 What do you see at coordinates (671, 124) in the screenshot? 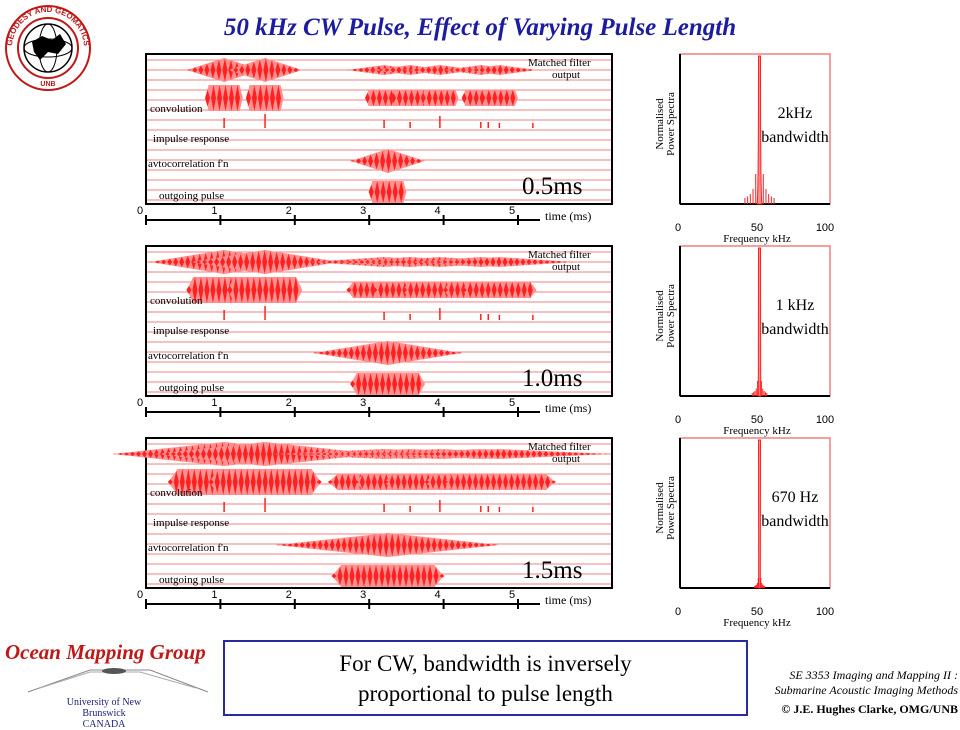
I see `panel-1-spectrum-ylabel-2: Power Spectra` at bounding box center [671, 124].